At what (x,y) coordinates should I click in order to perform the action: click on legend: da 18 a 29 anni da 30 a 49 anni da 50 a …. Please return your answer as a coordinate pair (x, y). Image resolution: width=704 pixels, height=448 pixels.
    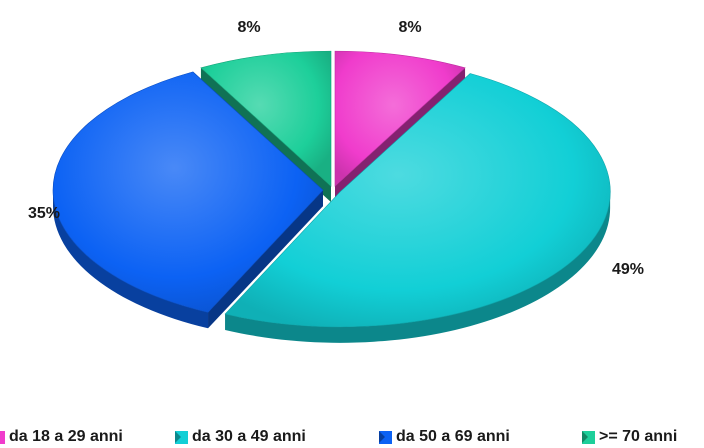
    Looking at the image, I should click on (352, 438).